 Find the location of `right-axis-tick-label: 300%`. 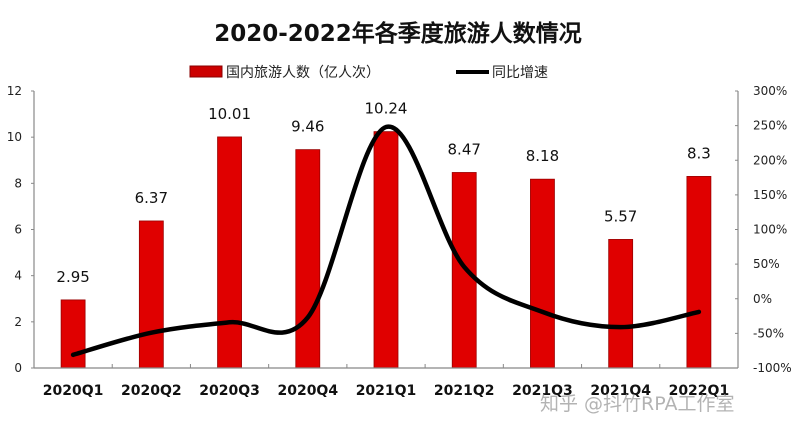

right-axis-tick-label: 300% is located at coordinates (770, 91).